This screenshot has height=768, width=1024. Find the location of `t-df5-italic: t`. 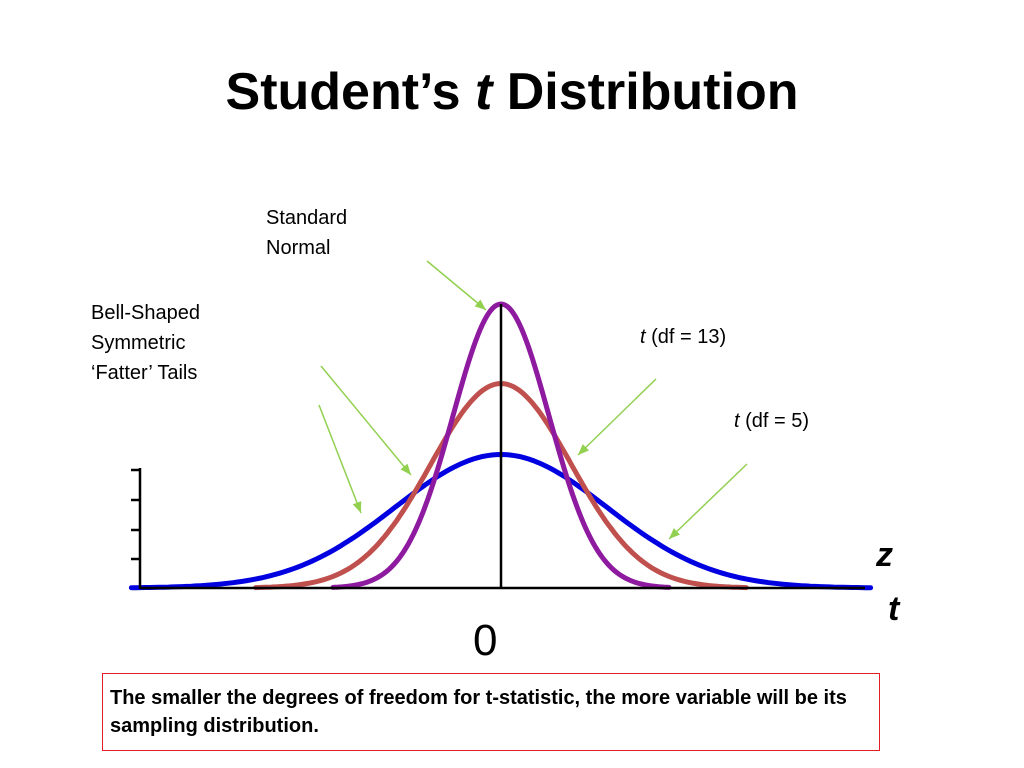

t-df5-italic: t is located at coordinates (737, 421).